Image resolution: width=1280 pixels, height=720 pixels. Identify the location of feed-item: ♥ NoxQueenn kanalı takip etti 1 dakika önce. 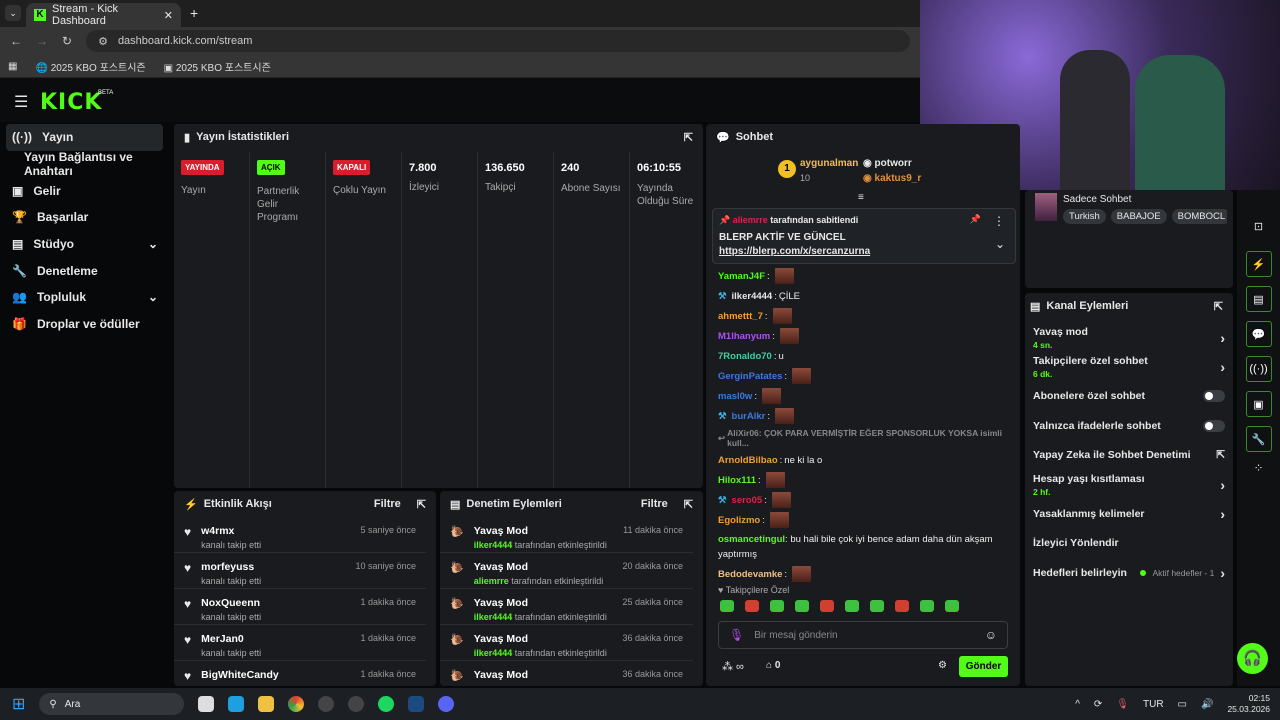
(300, 607).